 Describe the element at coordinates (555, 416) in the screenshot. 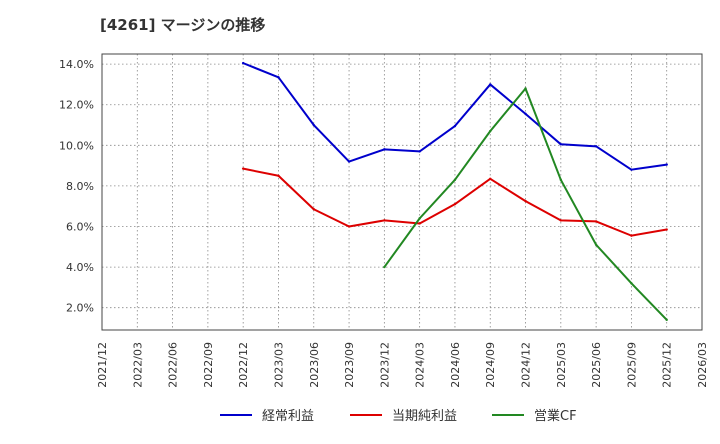

I see `legend-label-3: 営業CF` at that location.